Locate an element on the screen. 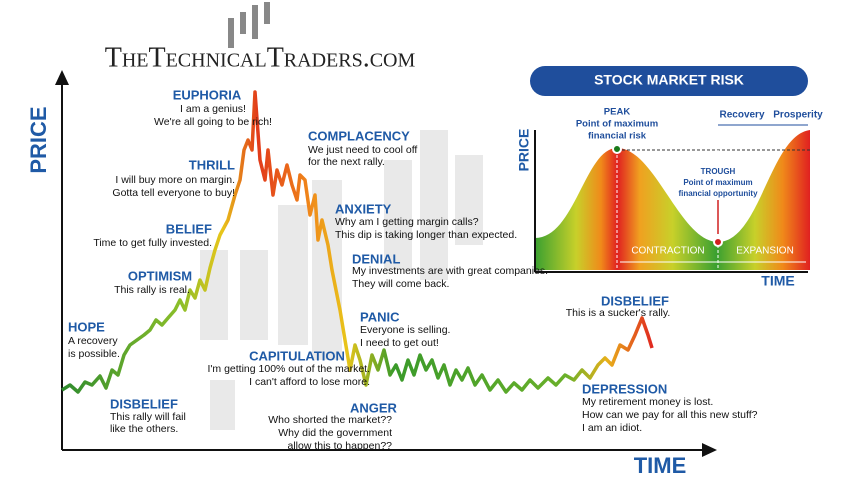 The image size is (850, 478). trough-text: financial opportunity is located at coordinates (718, 193).